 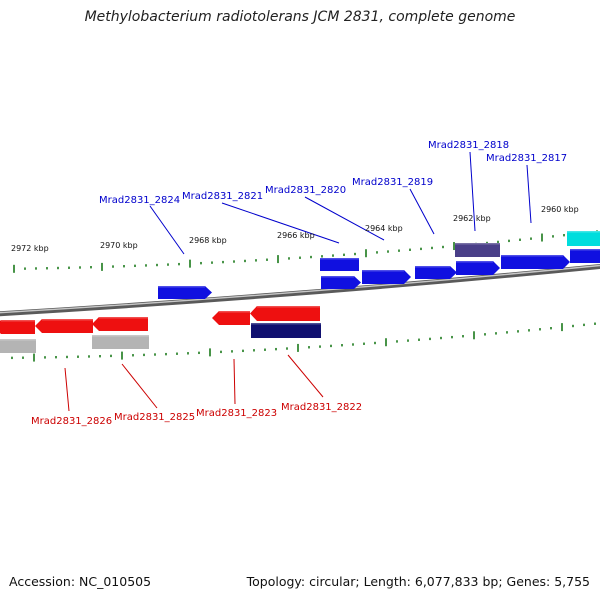 I want to click on genome-backbone, so click(x=300, y=290).